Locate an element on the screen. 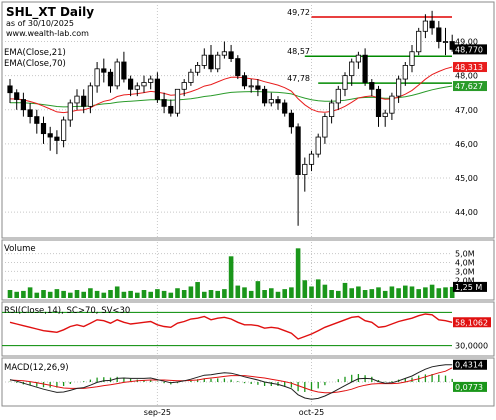 Image resolution: width=496 pixels, height=420 pixels. ema70-tag-bg is located at coordinates (470, 86).